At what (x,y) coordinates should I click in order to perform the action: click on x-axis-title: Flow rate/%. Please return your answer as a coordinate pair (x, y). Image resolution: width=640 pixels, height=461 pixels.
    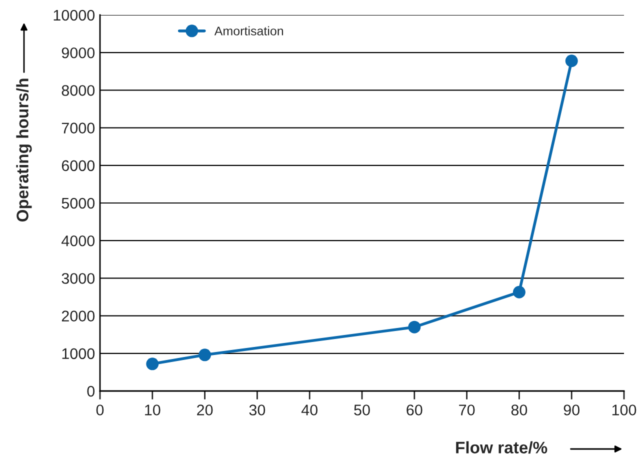
    Looking at the image, I should click on (502, 447).